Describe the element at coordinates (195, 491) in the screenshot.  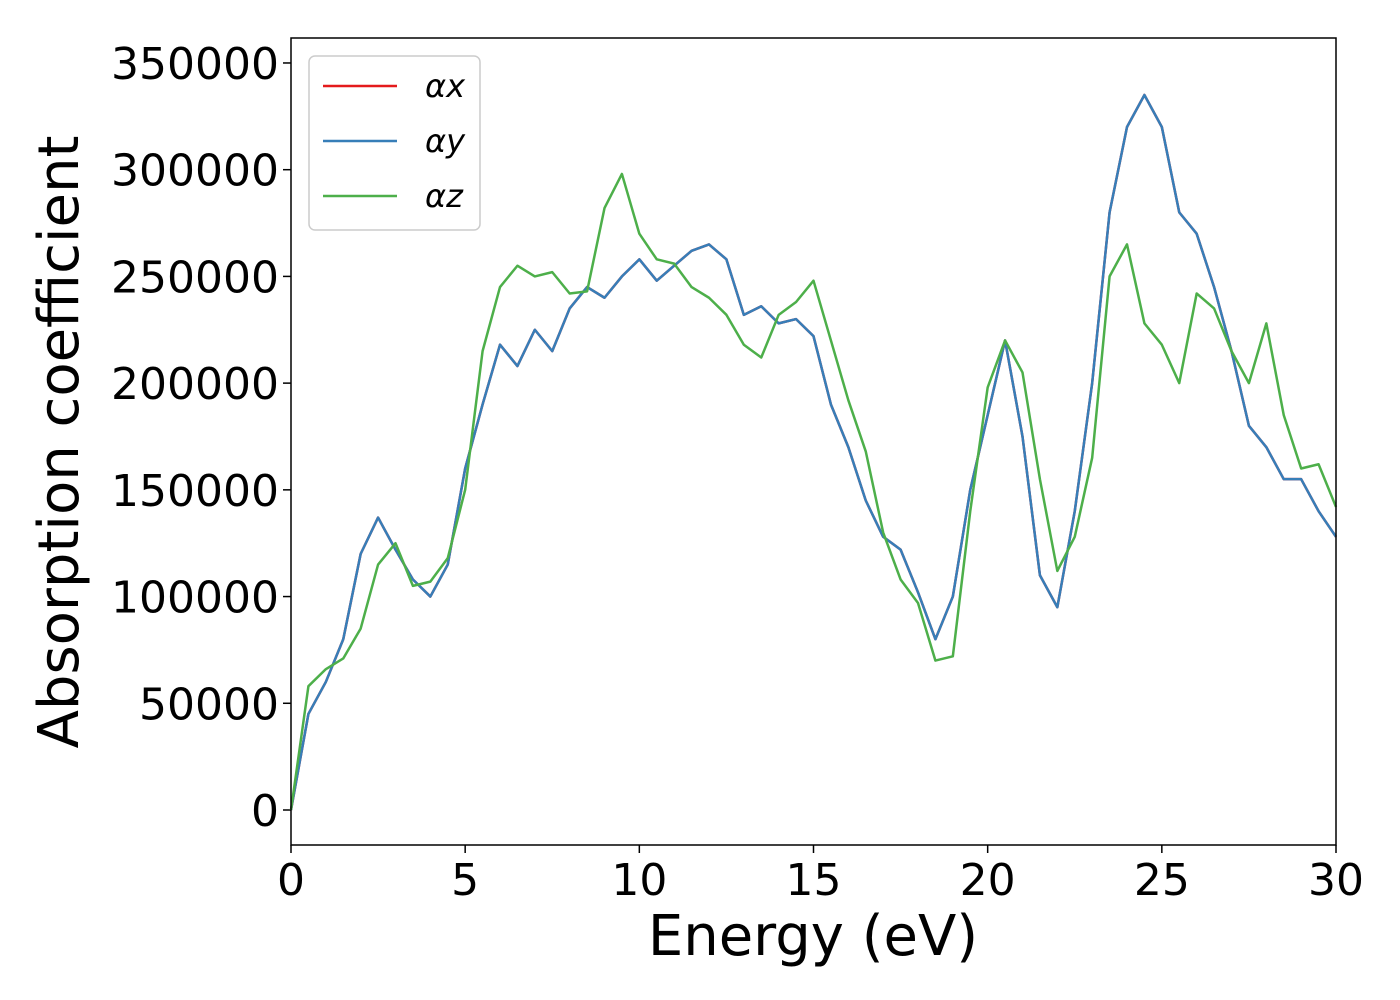
I see `y-tick-label: 150000` at that location.